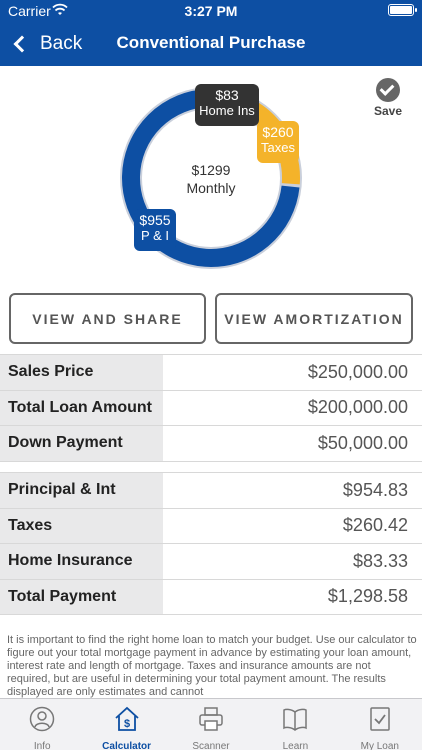 Image resolution: width=422 pixels, height=750 pixels. Describe the element at coordinates (81, 443) in the screenshot. I see `row-label: Down Payment` at that location.